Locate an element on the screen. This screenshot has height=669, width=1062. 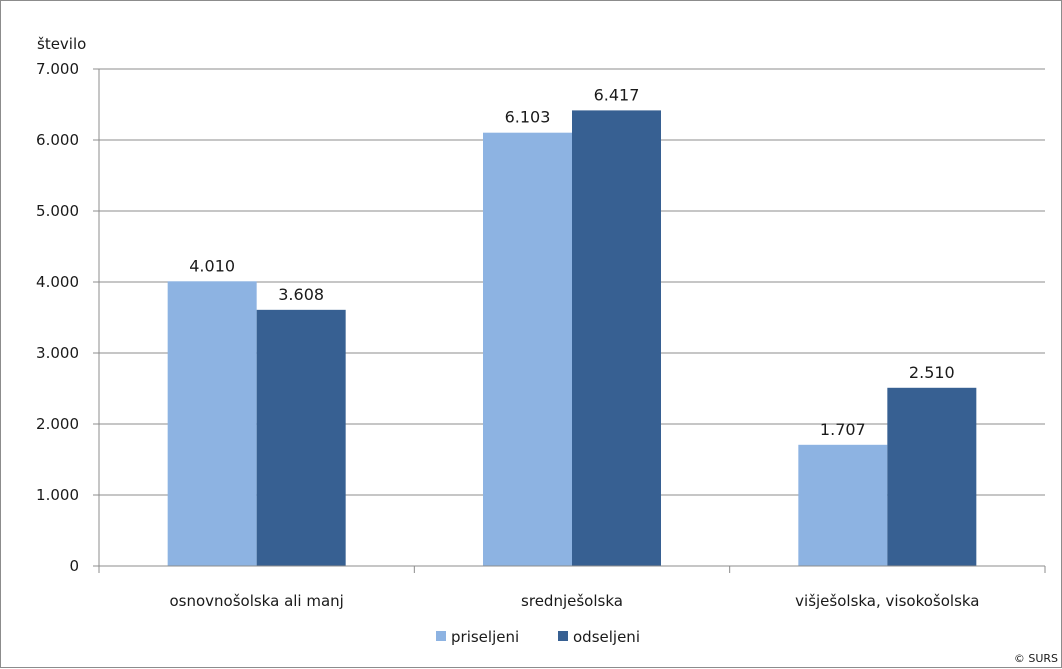
x-category-label: srednješolska is located at coordinates (572, 601).